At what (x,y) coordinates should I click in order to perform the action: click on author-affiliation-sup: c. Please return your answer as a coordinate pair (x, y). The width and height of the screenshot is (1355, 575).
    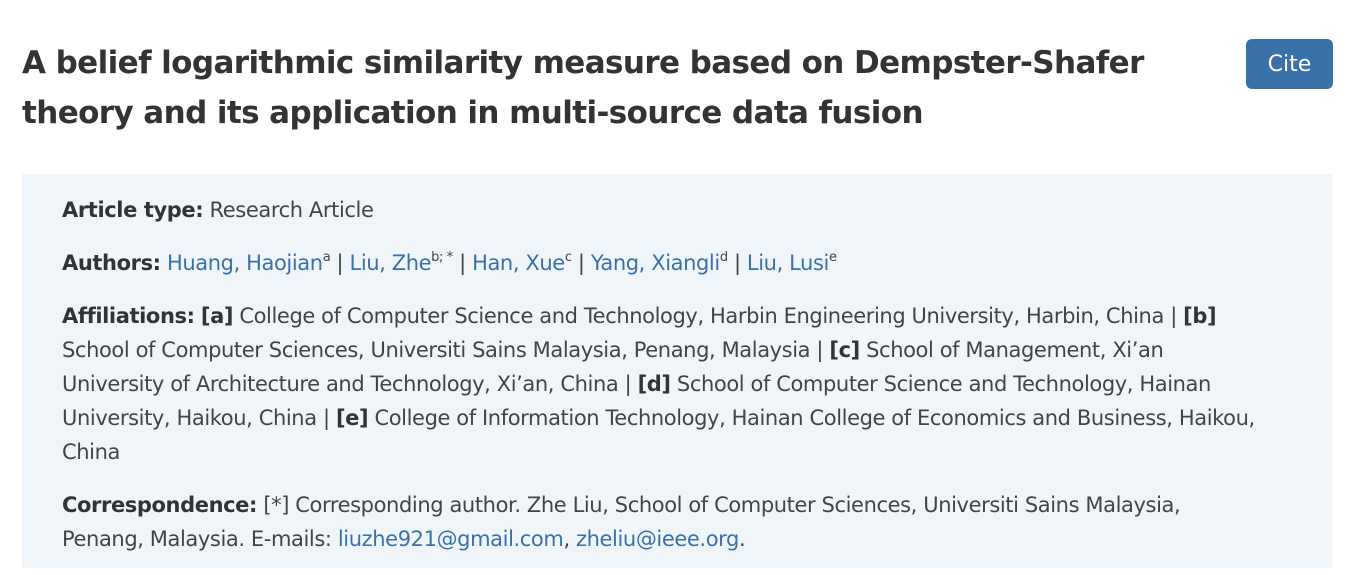
    Looking at the image, I should click on (568, 257).